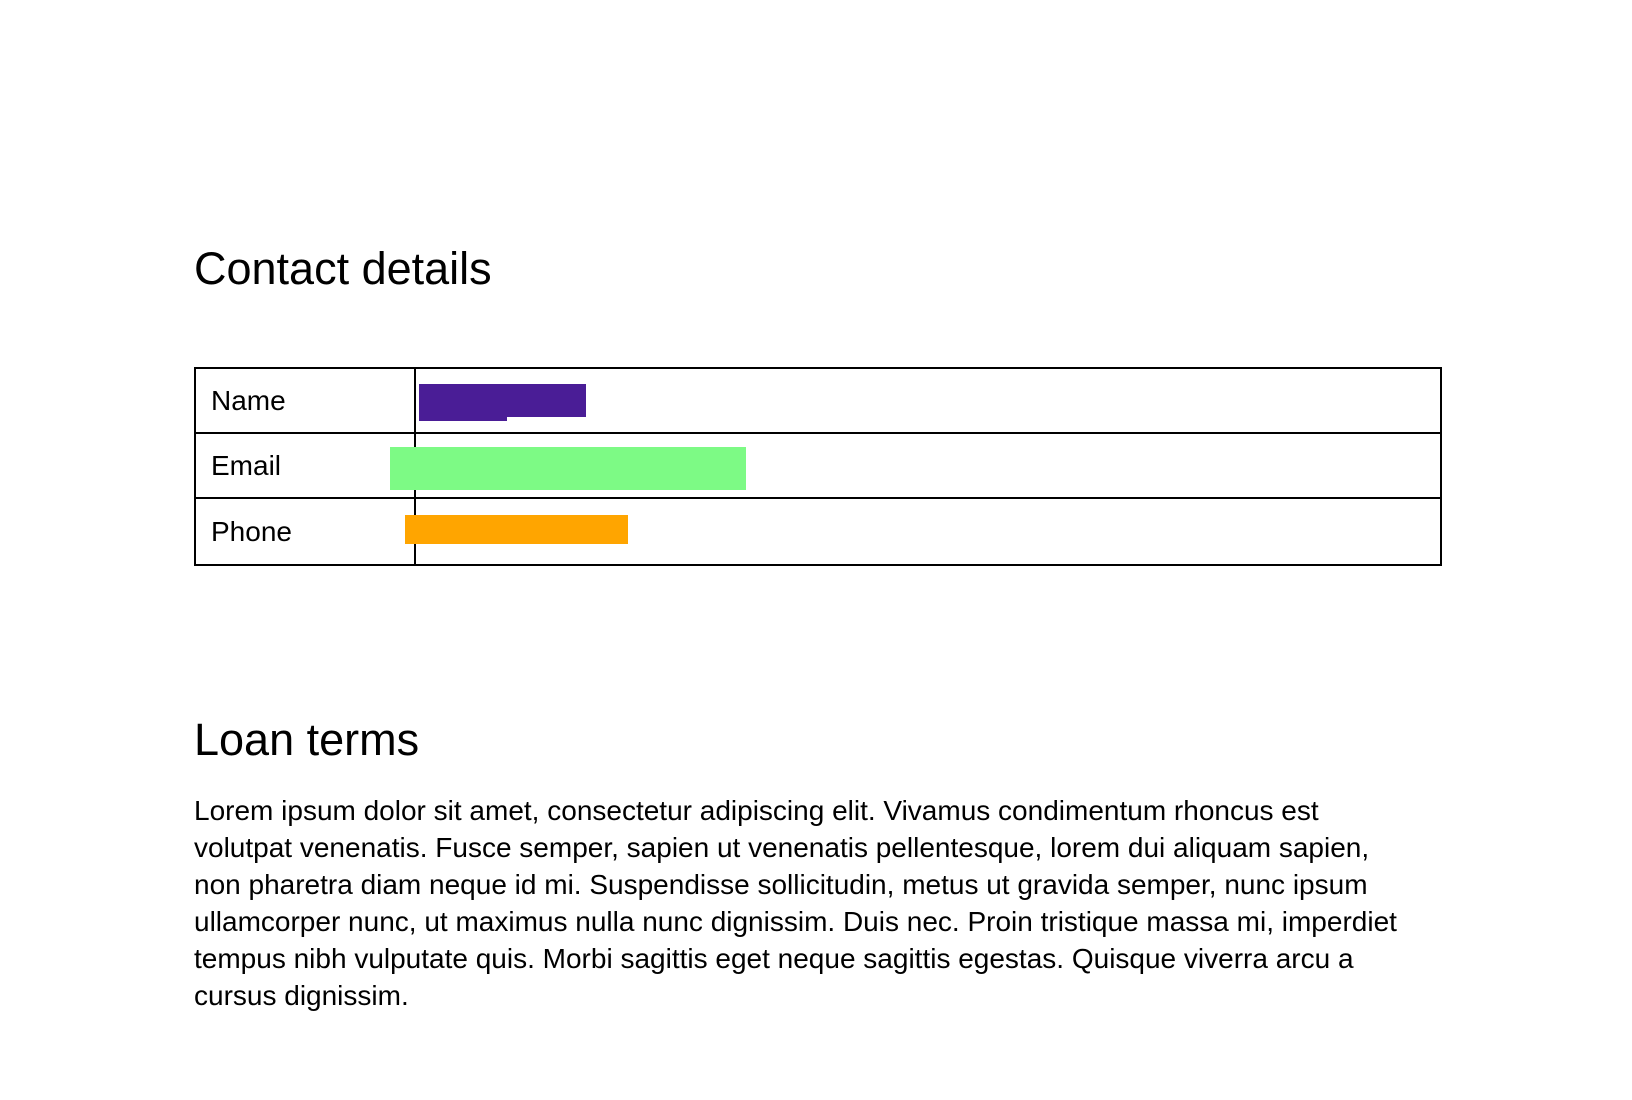 This screenshot has height=1100, width=1632. Describe the element at coordinates (516, 529) in the screenshot. I see `phone-redaction-block` at that location.